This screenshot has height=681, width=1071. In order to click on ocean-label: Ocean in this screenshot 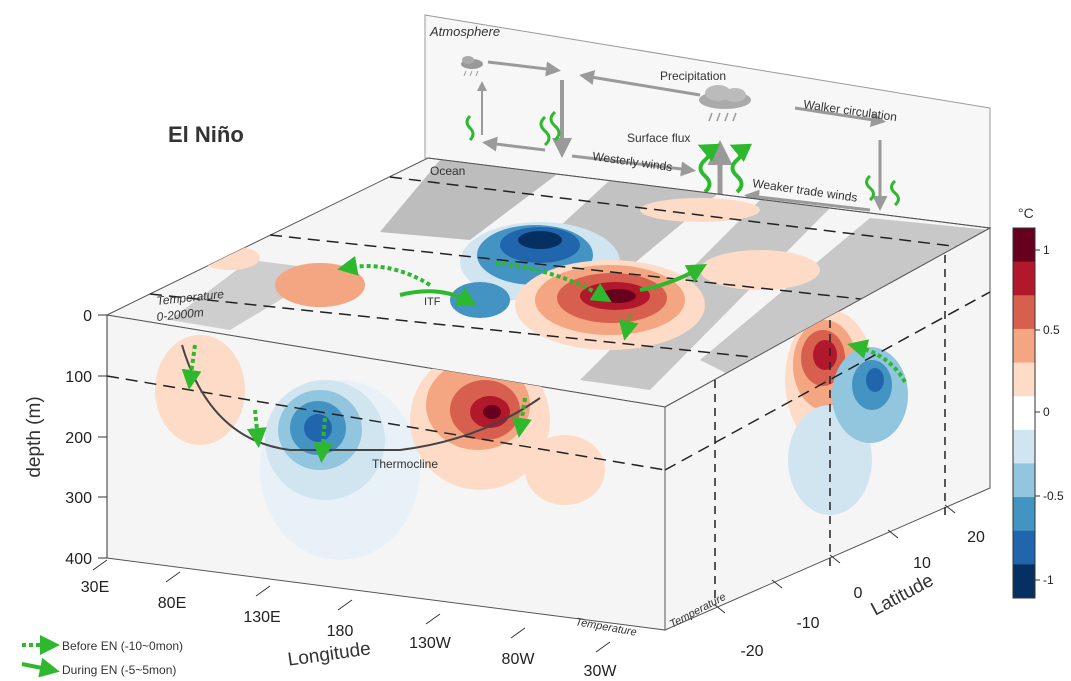, I will do `click(447, 171)`.